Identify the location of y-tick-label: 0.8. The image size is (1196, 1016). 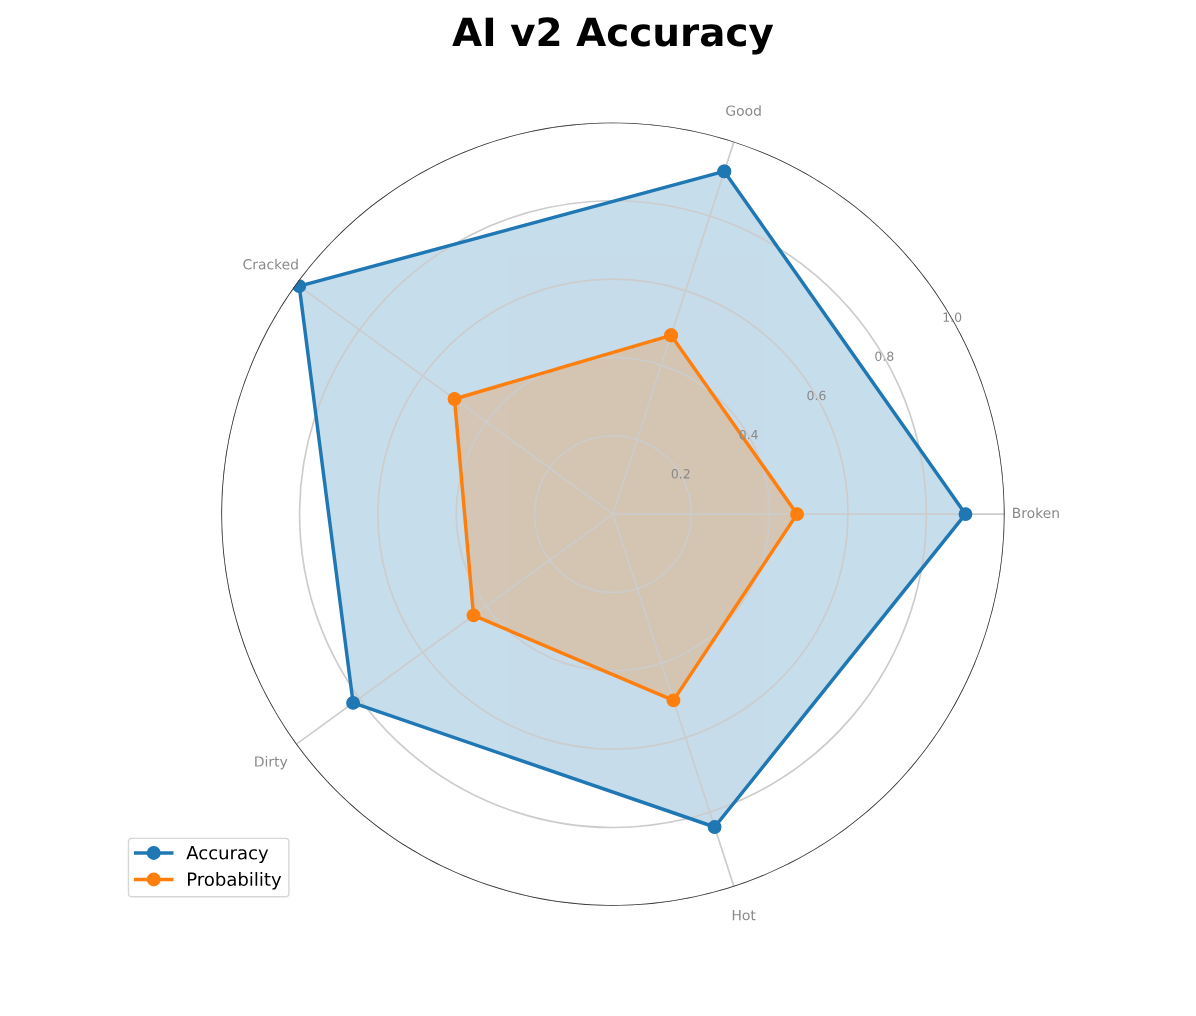
(884, 356).